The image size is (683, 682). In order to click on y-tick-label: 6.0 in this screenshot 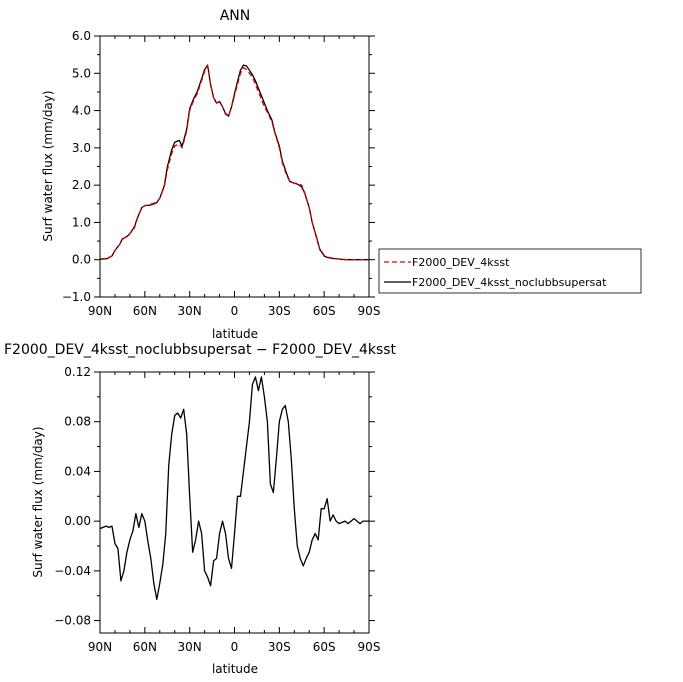, I will do `click(81, 36)`.